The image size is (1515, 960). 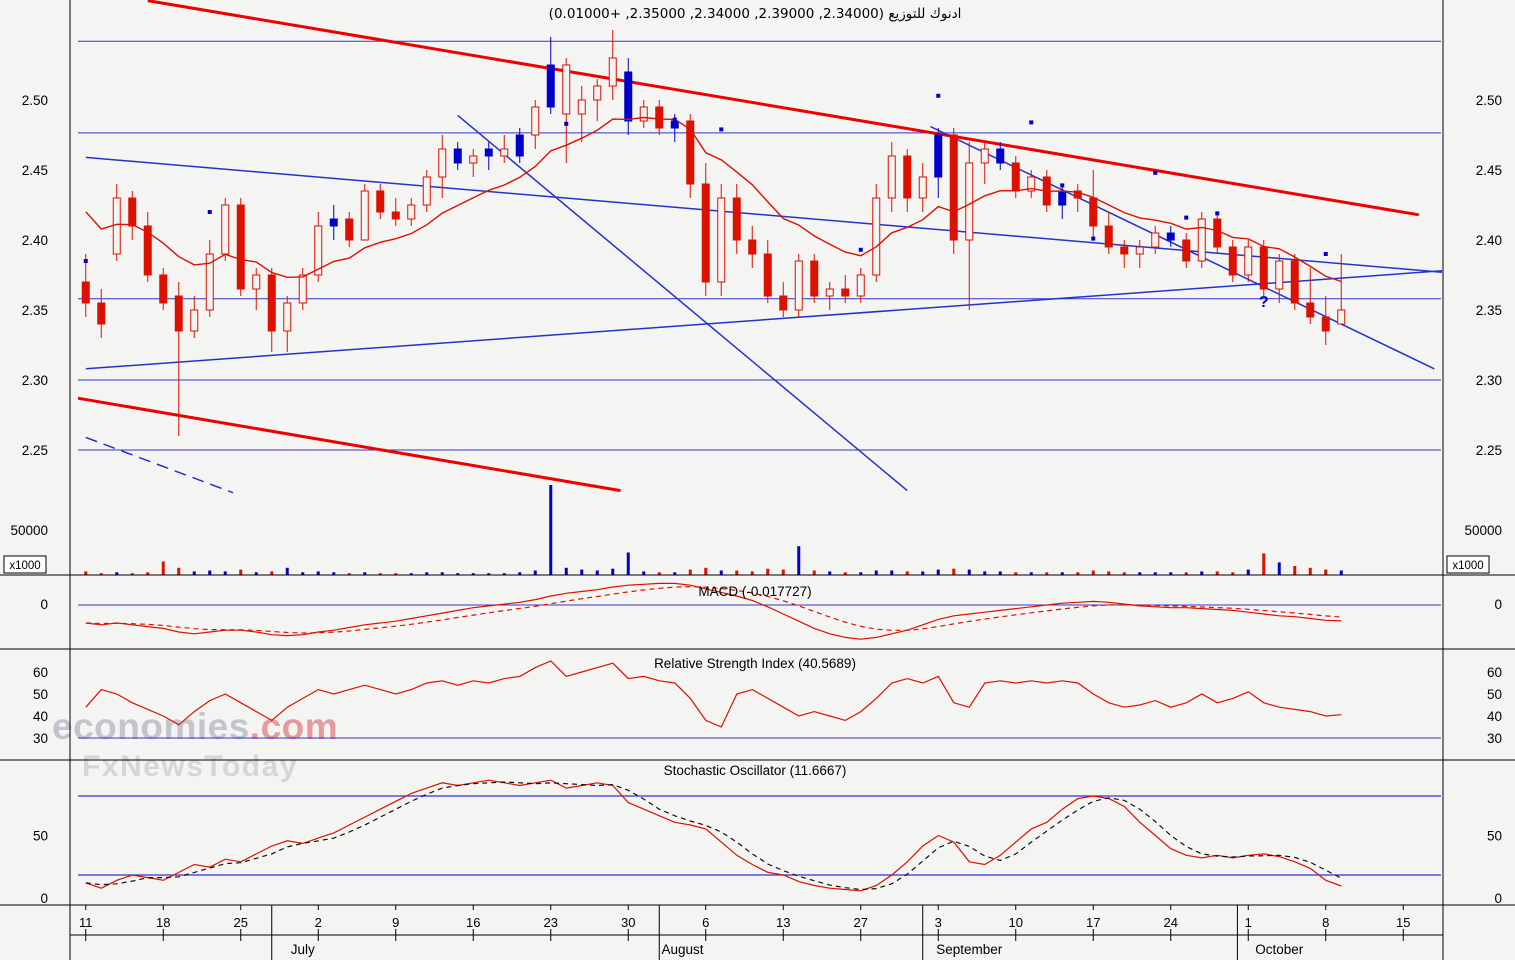 What do you see at coordinates (1279, 949) in the screenshot?
I see `svg-text: October` at bounding box center [1279, 949].